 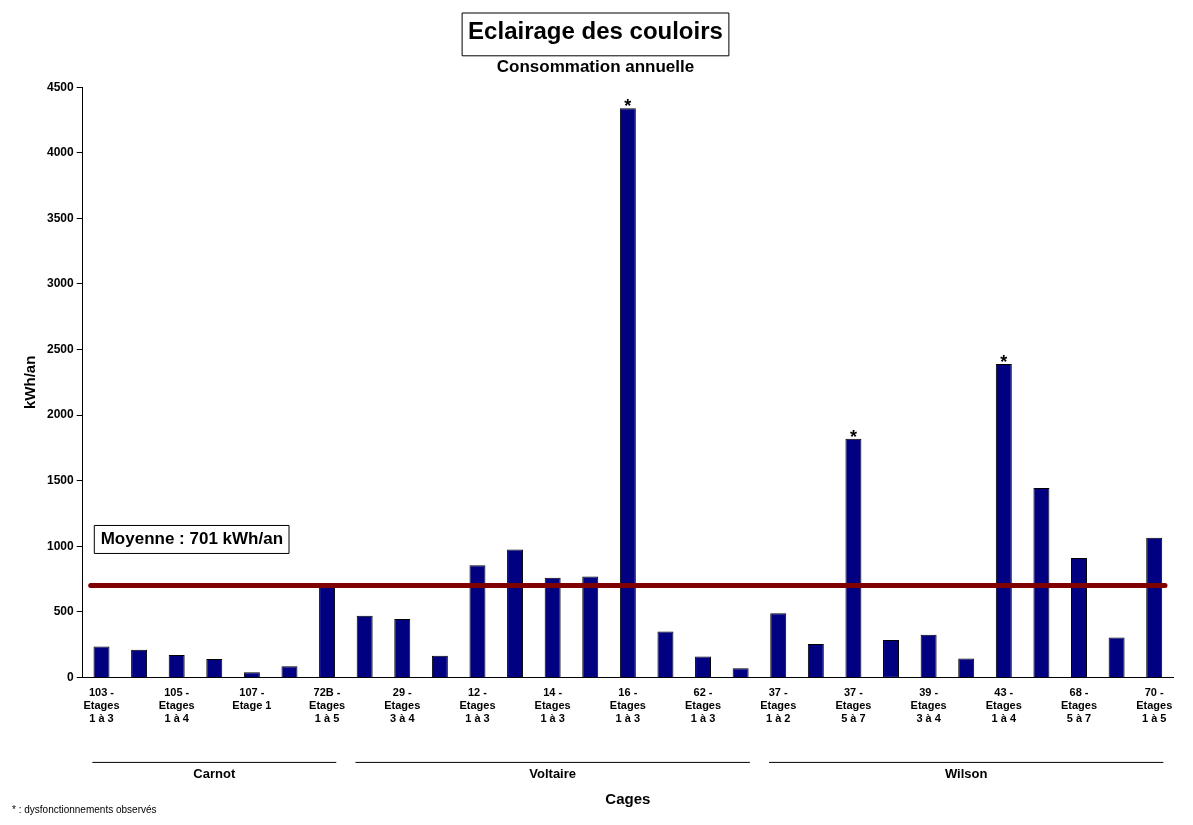 What do you see at coordinates (192, 539) in the screenshot?
I see `ref-line-label: Moyenne : 701 kWh/an` at bounding box center [192, 539].